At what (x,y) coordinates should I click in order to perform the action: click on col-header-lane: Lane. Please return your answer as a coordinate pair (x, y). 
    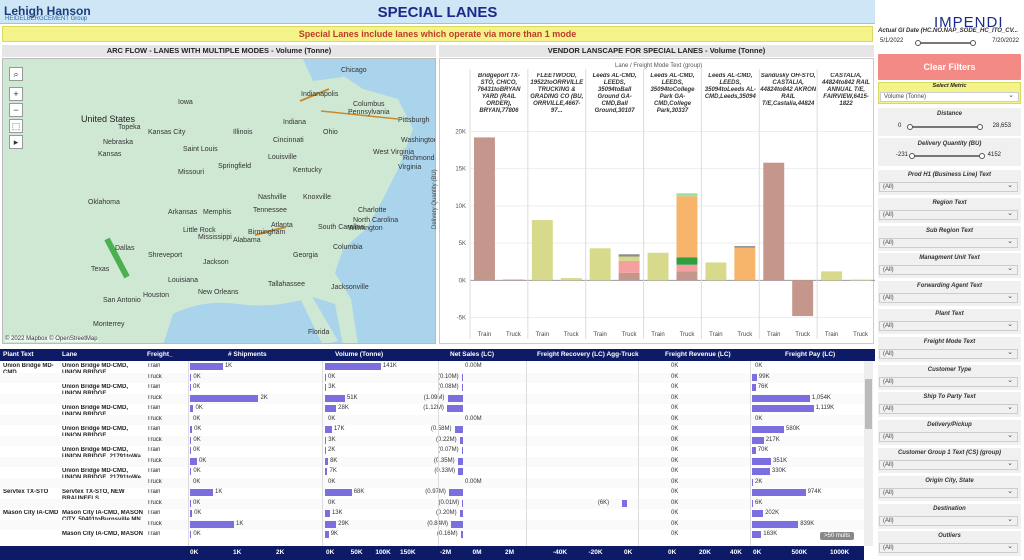
    Looking at the image, I should click on (70, 354).